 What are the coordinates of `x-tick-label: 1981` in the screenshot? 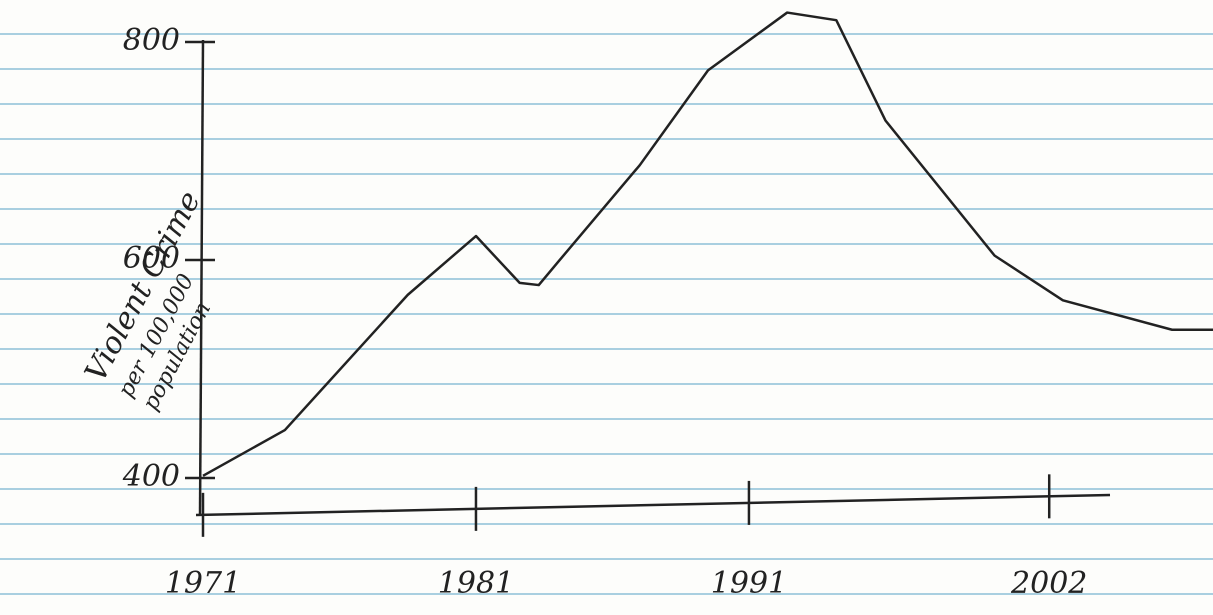 It's located at (476, 583).